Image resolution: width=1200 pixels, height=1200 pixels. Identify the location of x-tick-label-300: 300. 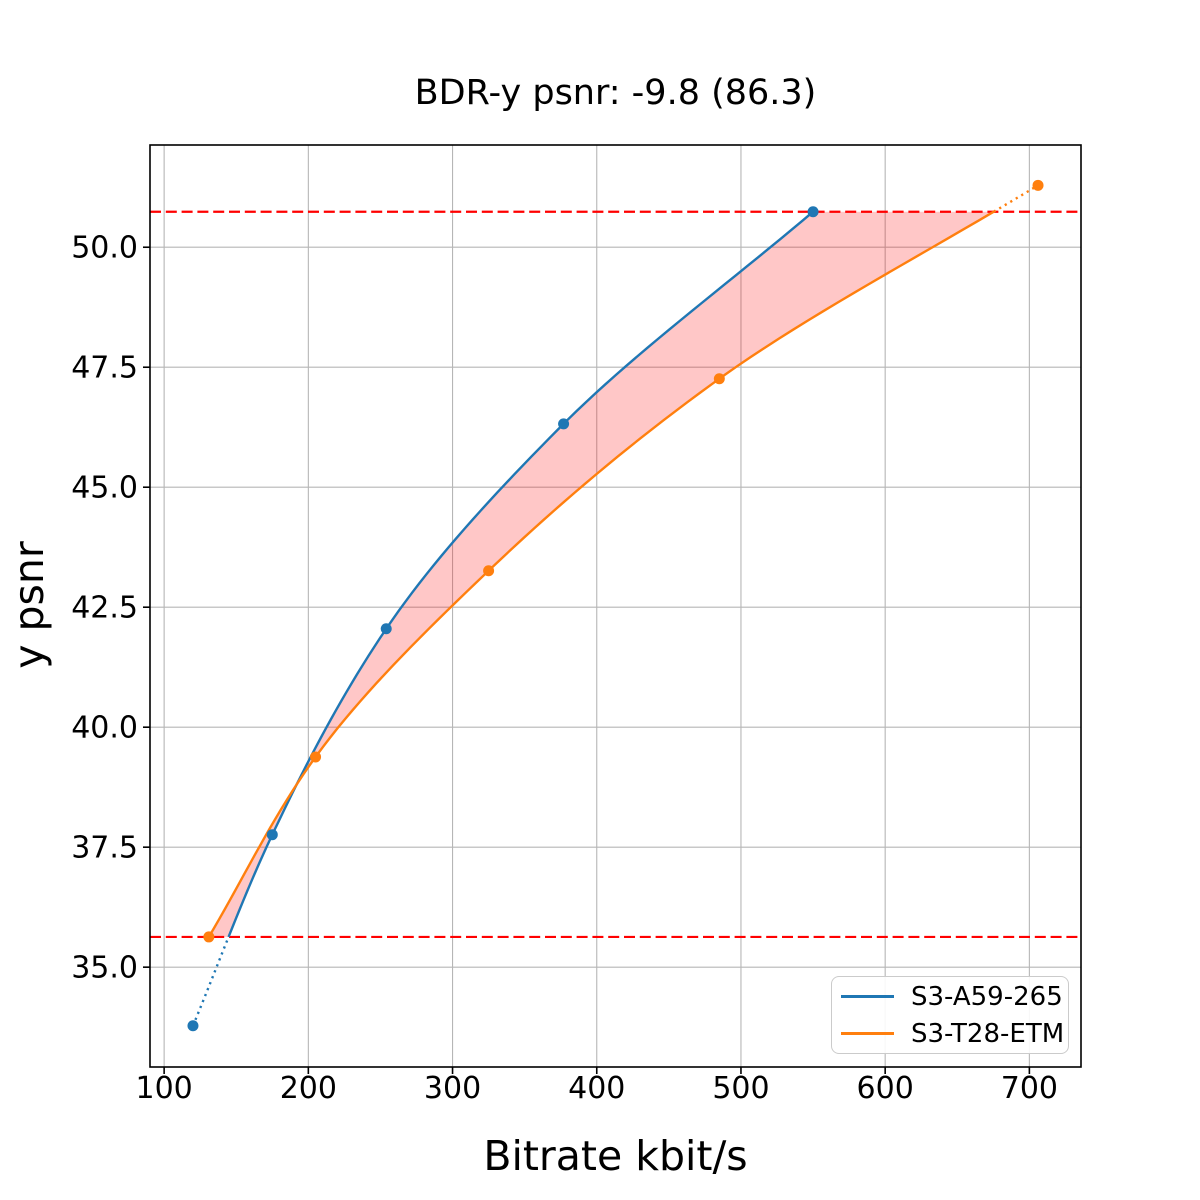
(452, 1088).